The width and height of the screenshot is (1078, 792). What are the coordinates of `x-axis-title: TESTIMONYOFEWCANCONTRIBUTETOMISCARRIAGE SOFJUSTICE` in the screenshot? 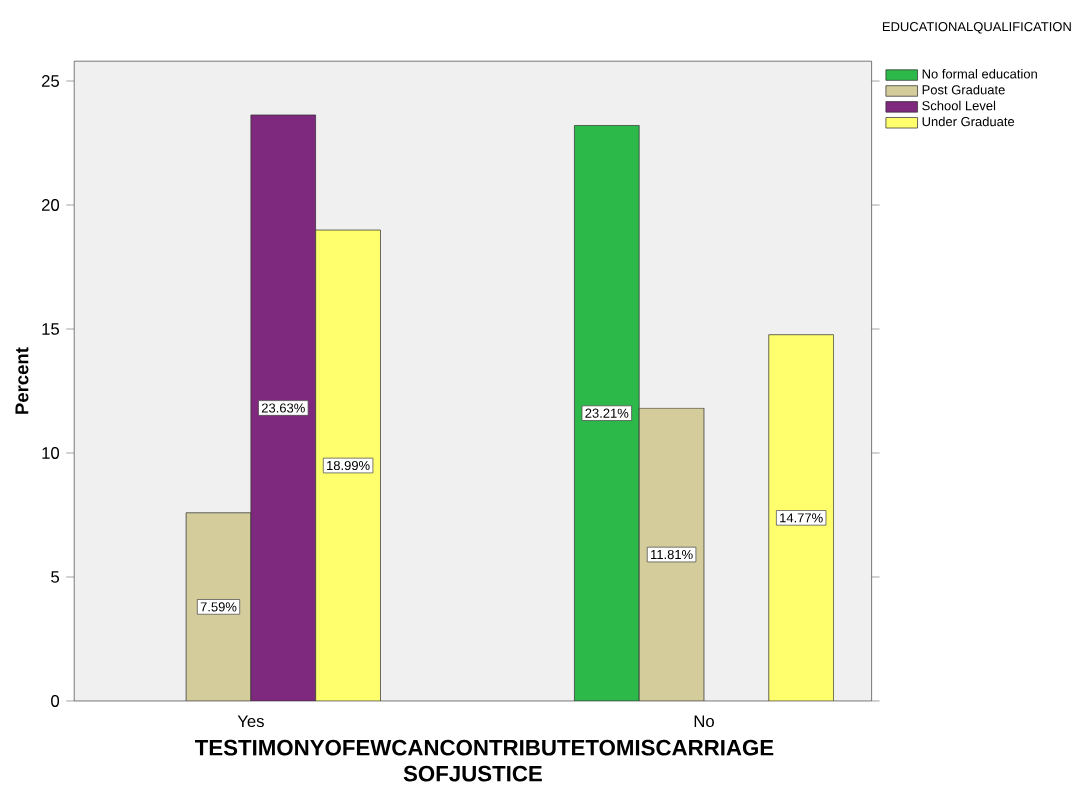 It's located at (484, 760).